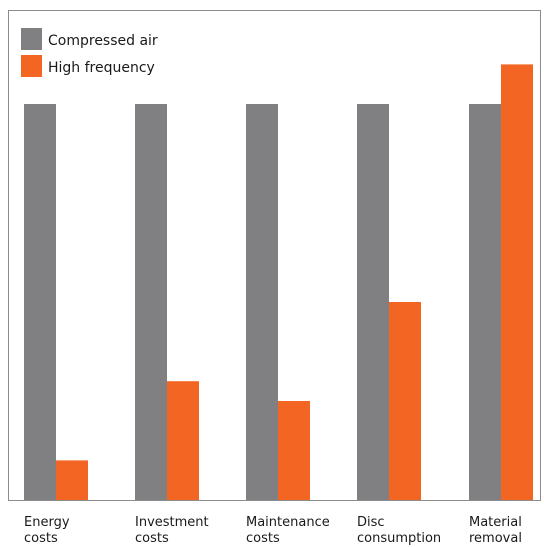  I want to click on x-tick-label-material-removal: Material removal, so click(495, 530).